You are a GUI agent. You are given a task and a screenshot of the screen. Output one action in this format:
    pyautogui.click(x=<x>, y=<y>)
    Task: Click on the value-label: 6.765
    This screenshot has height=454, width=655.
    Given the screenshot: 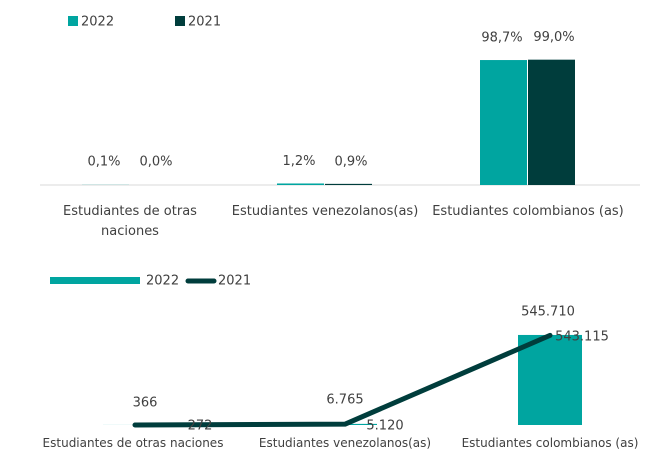 What is the action you would take?
    pyautogui.click(x=344, y=400)
    